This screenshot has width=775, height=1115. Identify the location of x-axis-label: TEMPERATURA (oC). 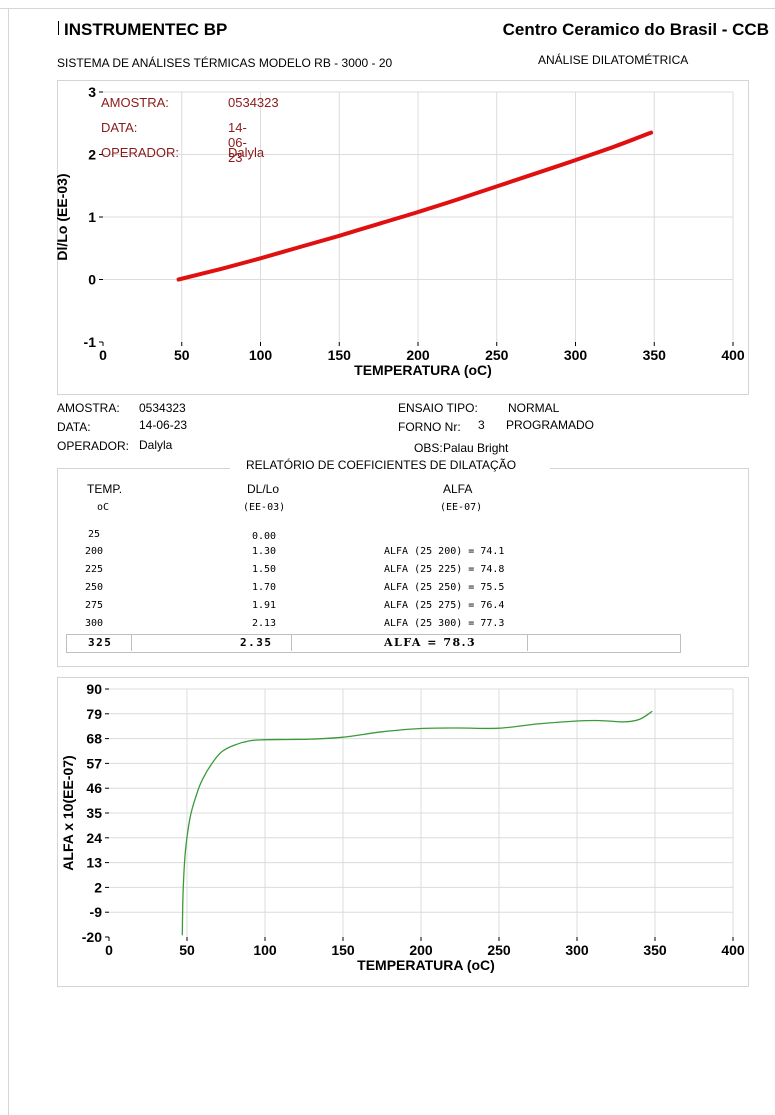
(426, 965).